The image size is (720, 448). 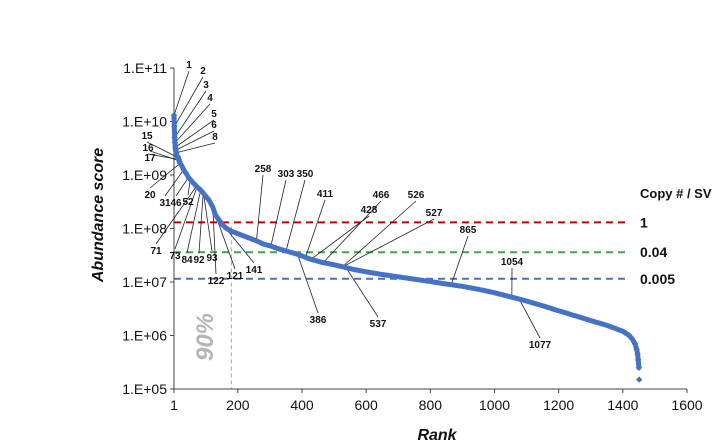 I want to click on annotation-label: 1054, so click(x=512, y=262).